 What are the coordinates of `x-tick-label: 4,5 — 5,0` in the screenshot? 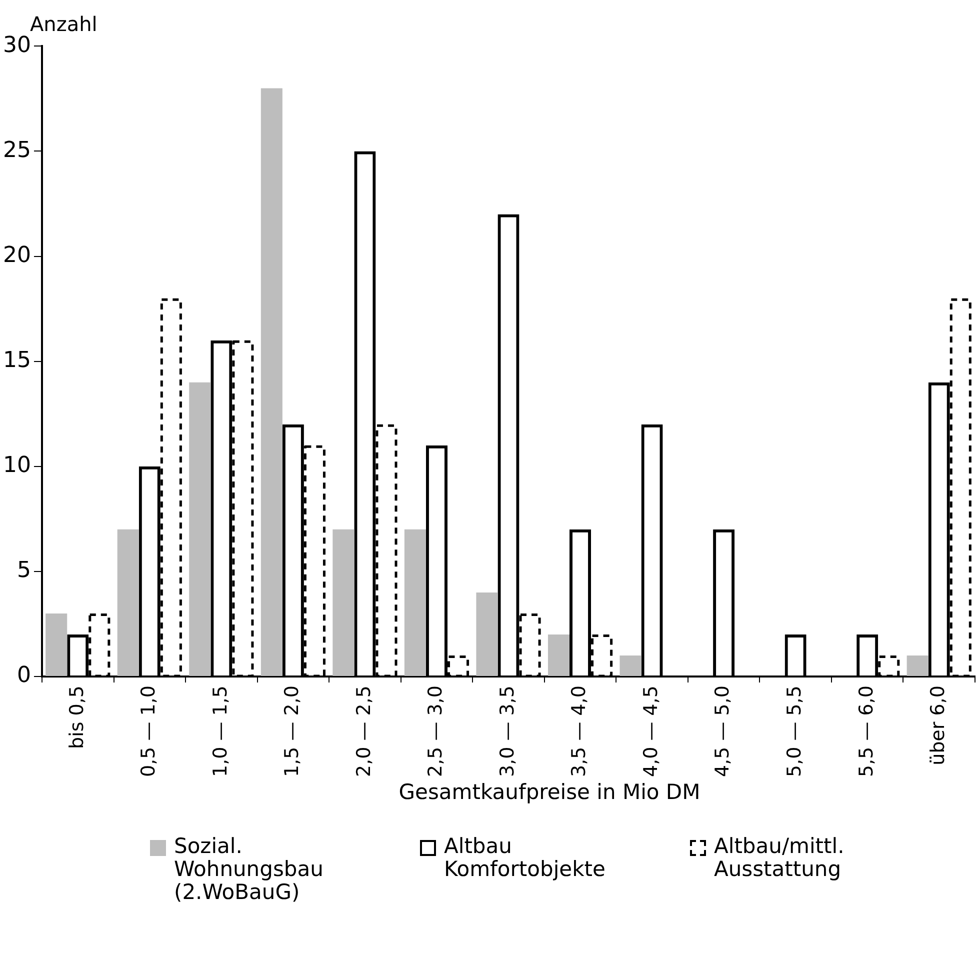 It's located at (723, 731).